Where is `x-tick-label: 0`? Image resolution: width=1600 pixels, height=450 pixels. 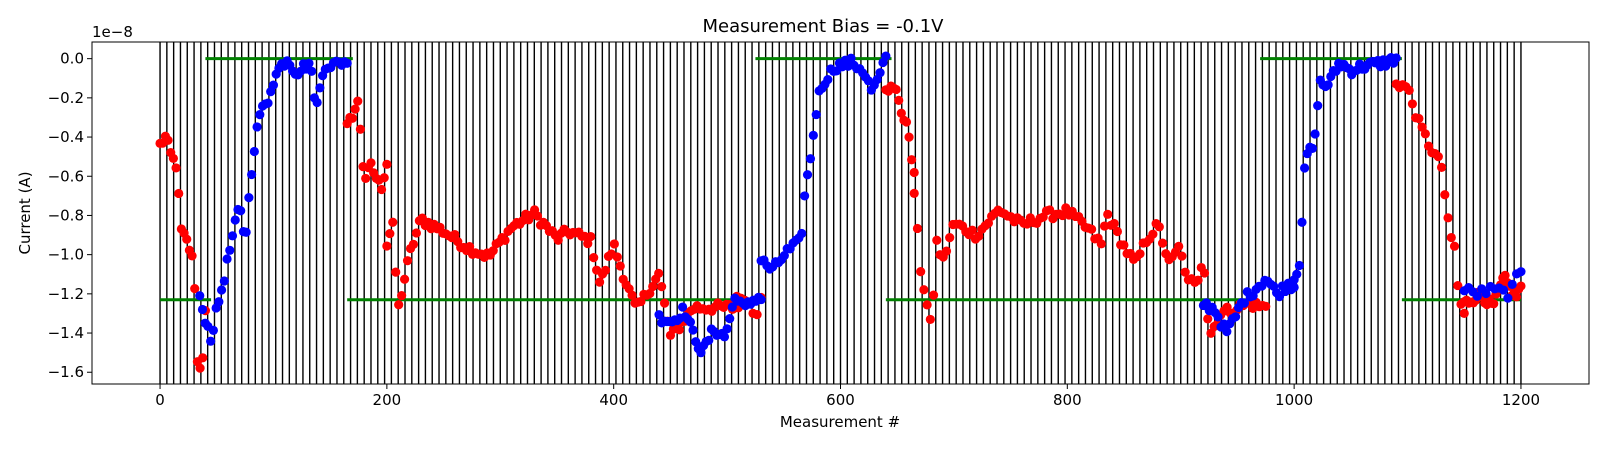
x-tick-label: 0 is located at coordinates (160, 400).